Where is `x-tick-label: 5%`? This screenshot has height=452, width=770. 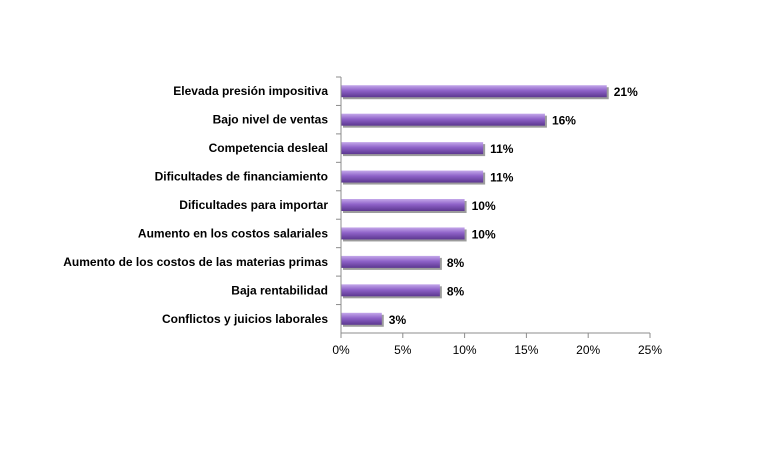 x-tick-label: 5% is located at coordinates (403, 350).